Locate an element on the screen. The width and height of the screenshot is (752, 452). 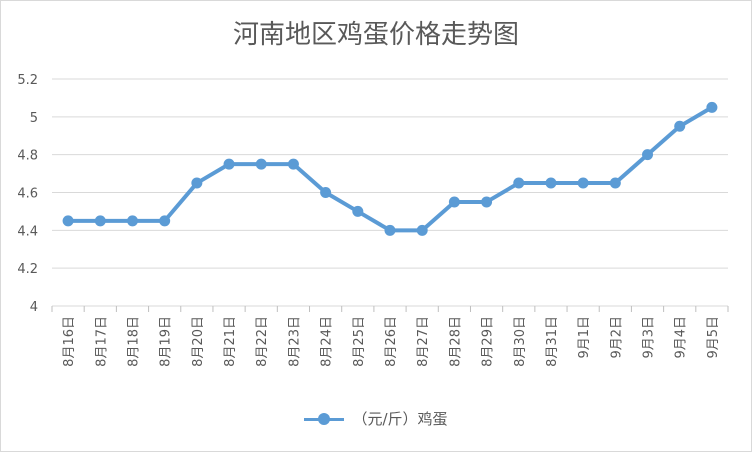
legend: （元/斤）鸡蛋 is located at coordinates (376, 418).